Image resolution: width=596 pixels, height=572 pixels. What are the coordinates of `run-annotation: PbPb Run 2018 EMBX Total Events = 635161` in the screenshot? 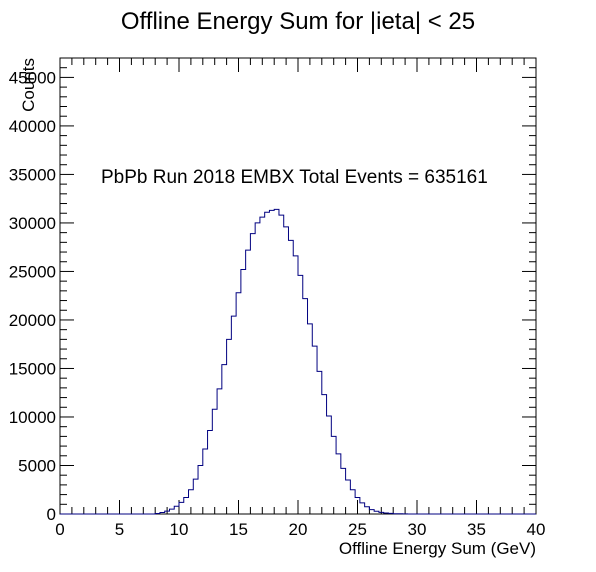 It's located at (294, 177).